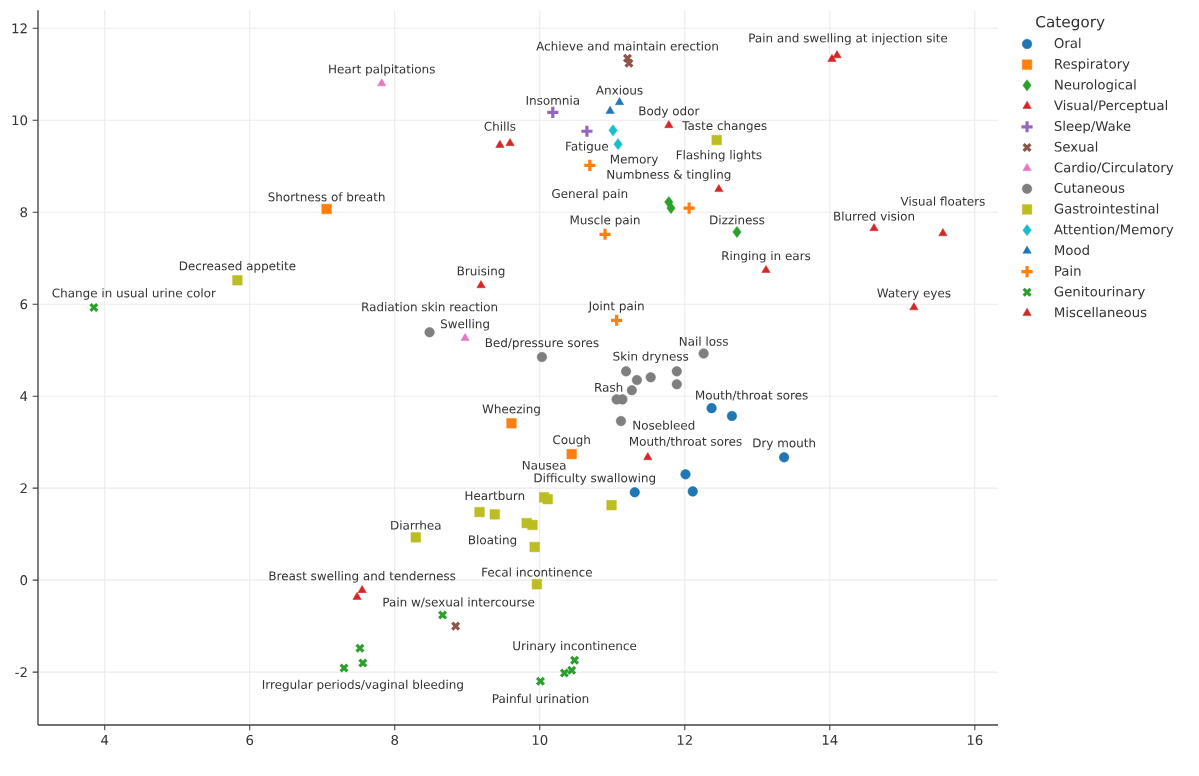 The image size is (1199, 776). What do you see at coordinates (24, 580) in the screenshot?
I see `y-tick-label: 0` at bounding box center [24, 580].